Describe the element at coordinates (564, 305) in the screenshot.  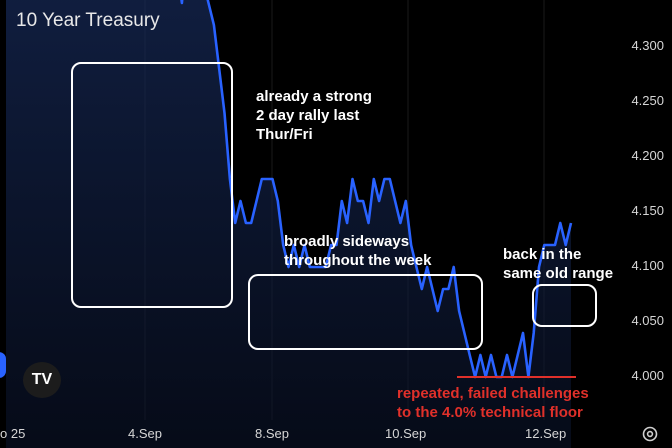
I see `annotation-box-range` at that location.